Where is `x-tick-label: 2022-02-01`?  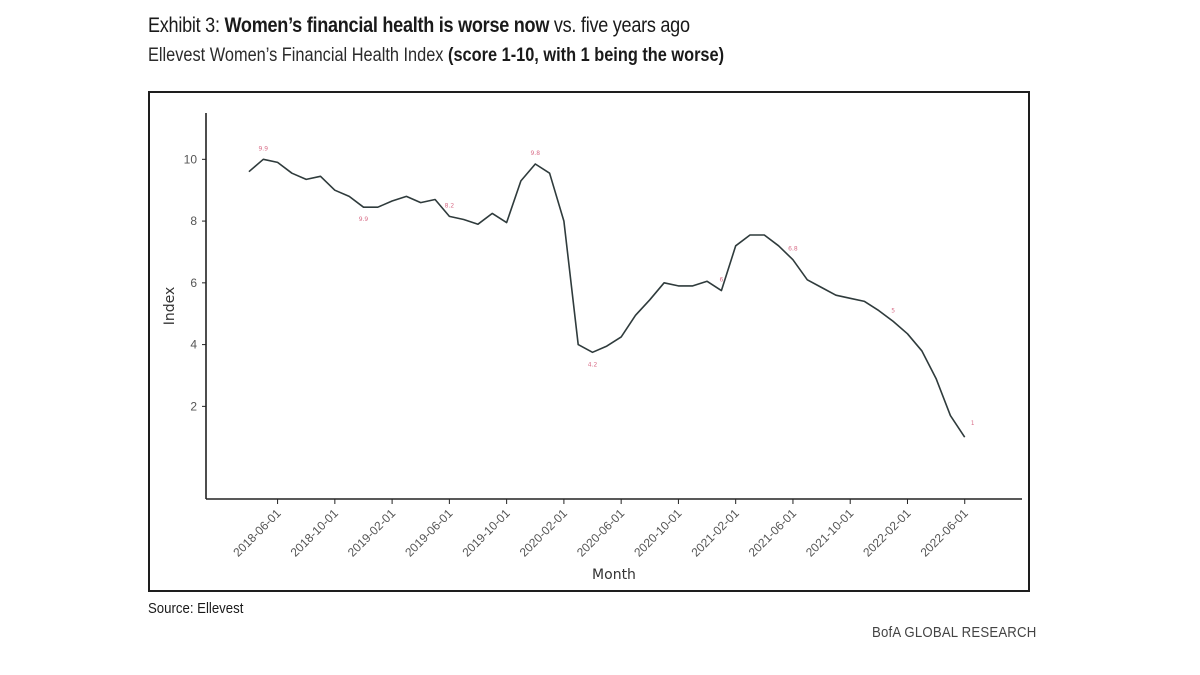 x-tick-label: 2022-02-01 is located at coordinates (887, 533).